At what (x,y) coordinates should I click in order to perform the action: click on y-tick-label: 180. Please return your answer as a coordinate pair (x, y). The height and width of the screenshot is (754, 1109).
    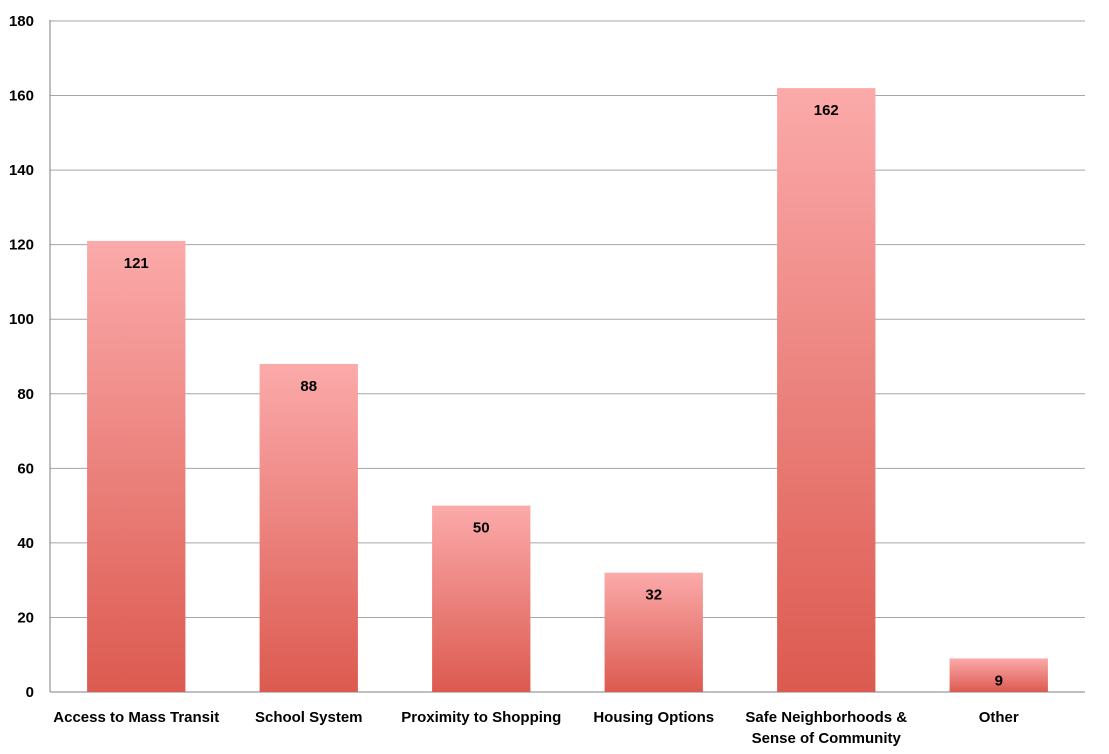
    Looking at the image, I should click on (21, 21).